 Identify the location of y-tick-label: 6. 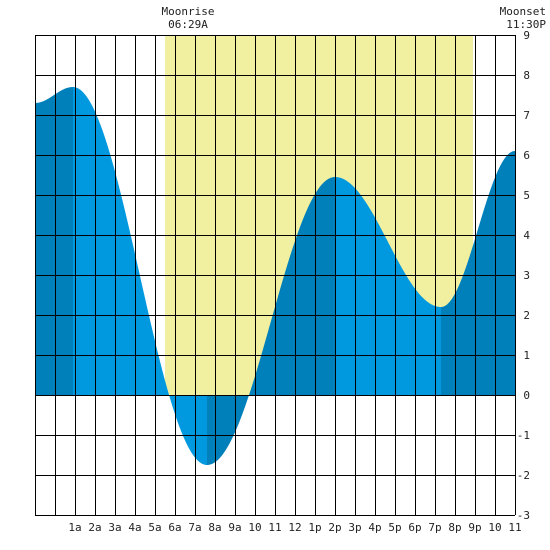
(526, 155).